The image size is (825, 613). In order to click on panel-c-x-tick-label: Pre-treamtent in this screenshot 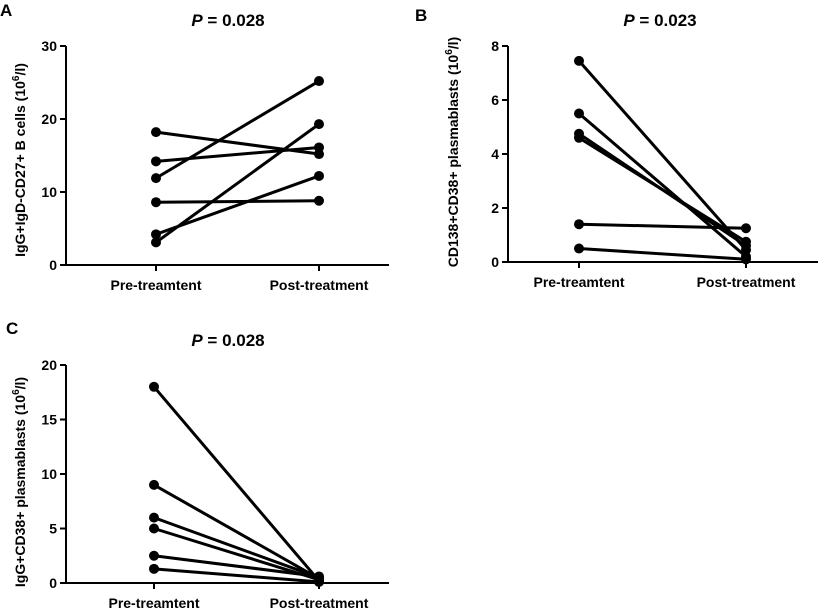, I will do `click(153, 603)`.